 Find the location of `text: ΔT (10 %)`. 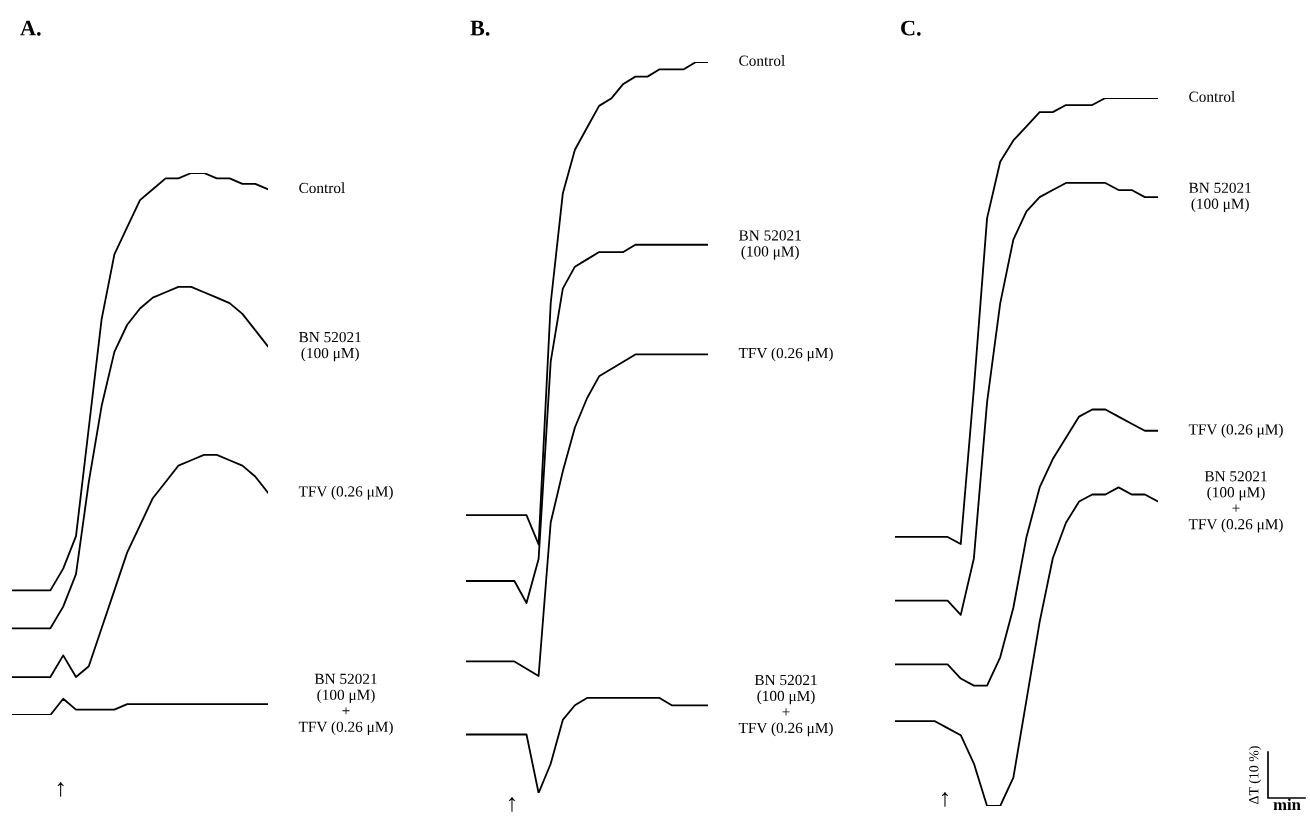

text: ΔT (10 %) is located at coordinates (1255, 775).